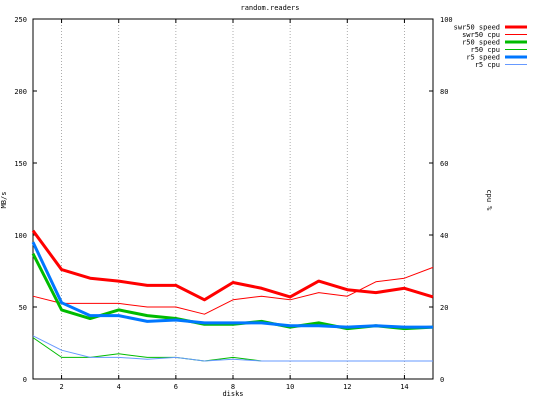 This screenshot has height=400, width=533. Describe the element at coordinates (483, 58) in the screenshot. I see `legend-label: r5 speed` at that location.